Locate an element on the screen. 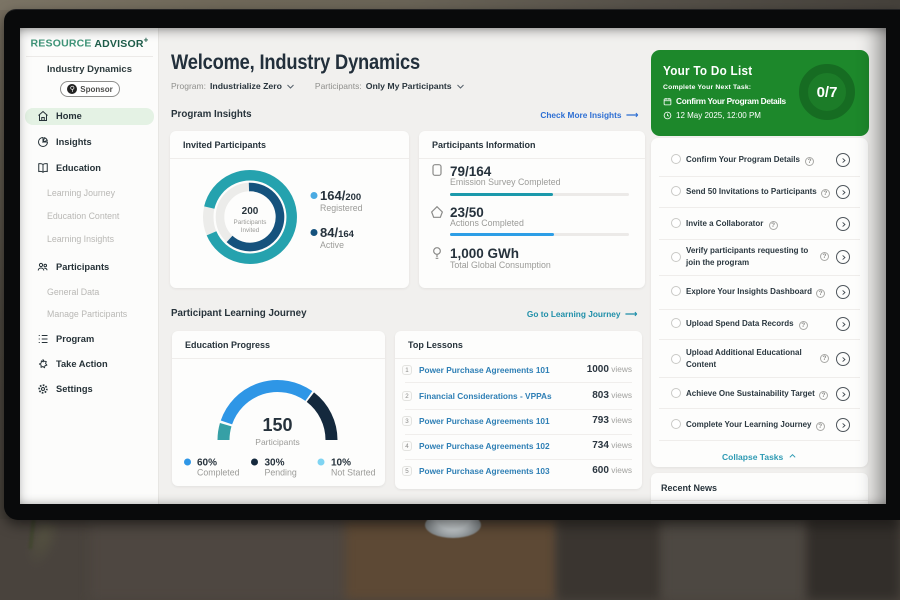 The image size is (900, 600). svg-text: Pending is located at coordinates (281, 473).